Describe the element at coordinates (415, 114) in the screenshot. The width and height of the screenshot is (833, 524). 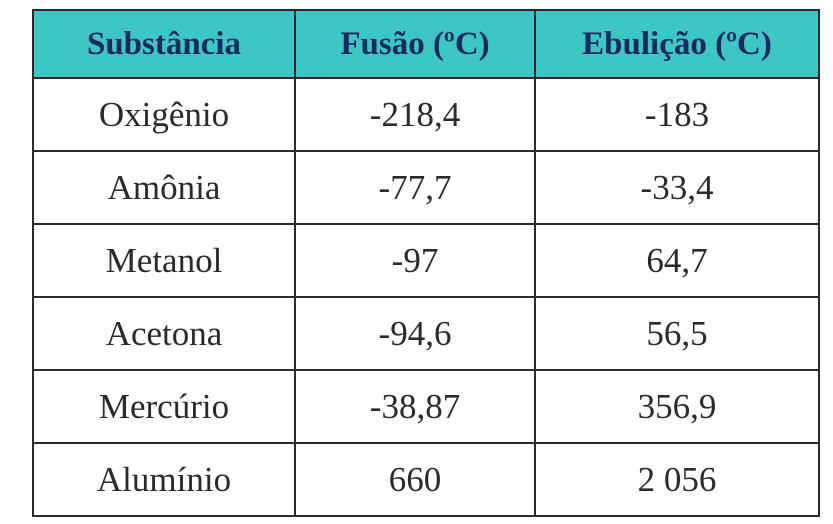
I see `table-cell: -218,4` at that location.